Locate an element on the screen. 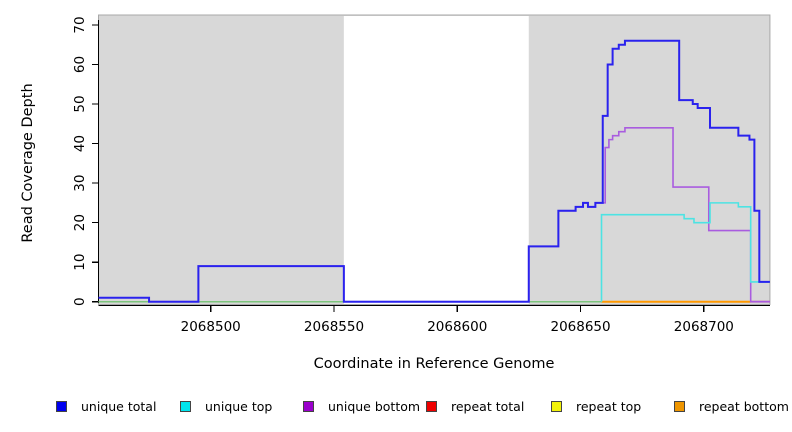 The width and height of the screenshot is (792, 432). y-tick-label: 50 is located at coordinates (80, 103).